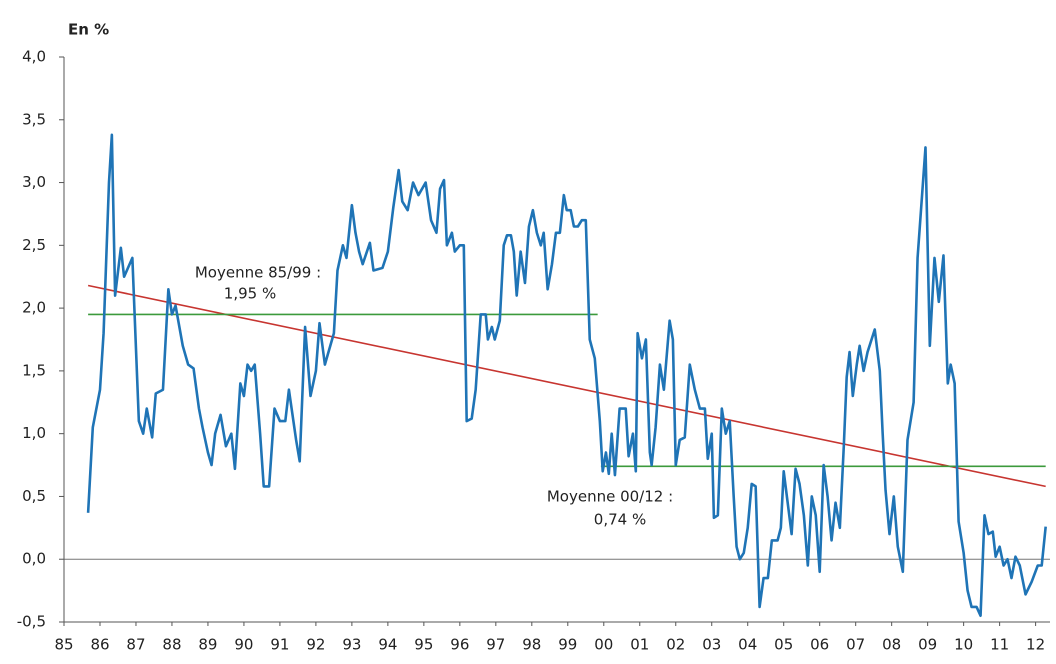 This screenshot has height=664, width=1056. What do you see at coordinates (135, 645) in the screenshot?
I see `x-tick-label: 87` at bounding box center [135, 645].